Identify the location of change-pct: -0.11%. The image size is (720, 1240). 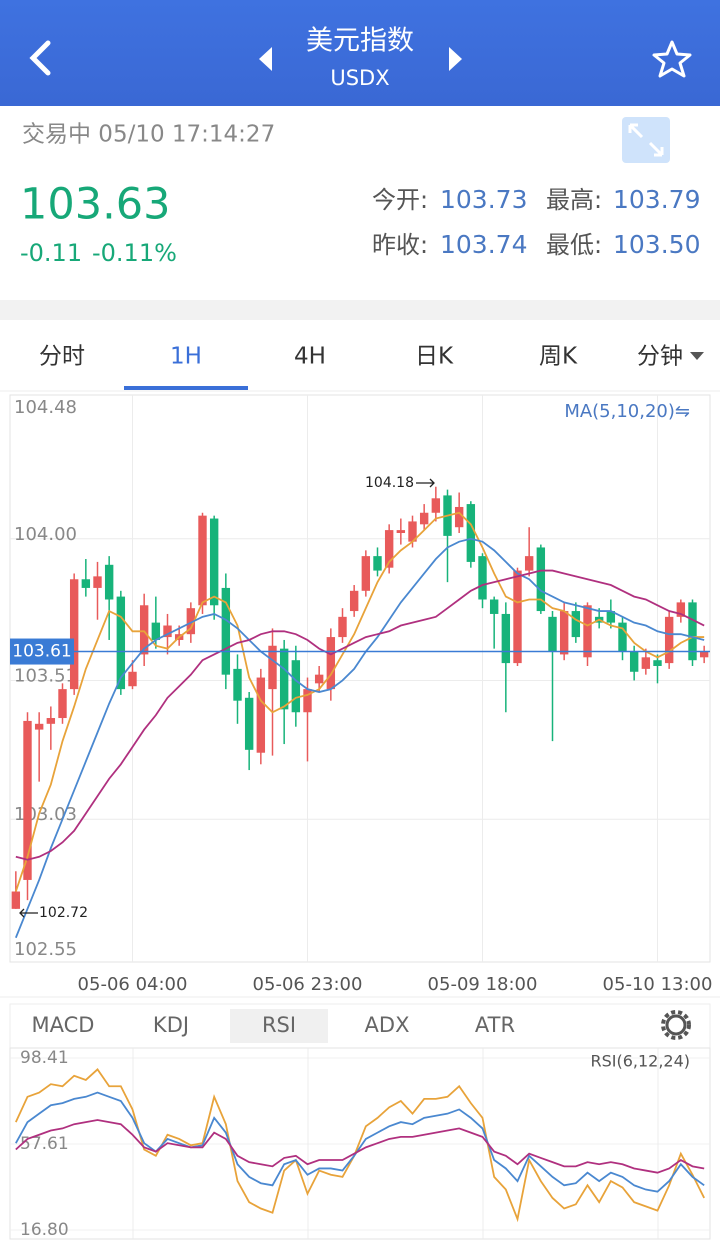
(134, 253).